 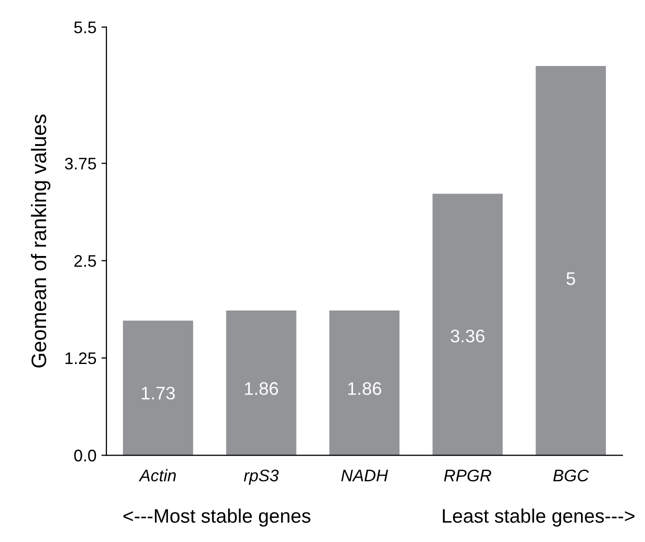 What do you see at coordinates (571, 278) in the screenshot?
I see `data-label: 5` at bounding box center [571, 278].